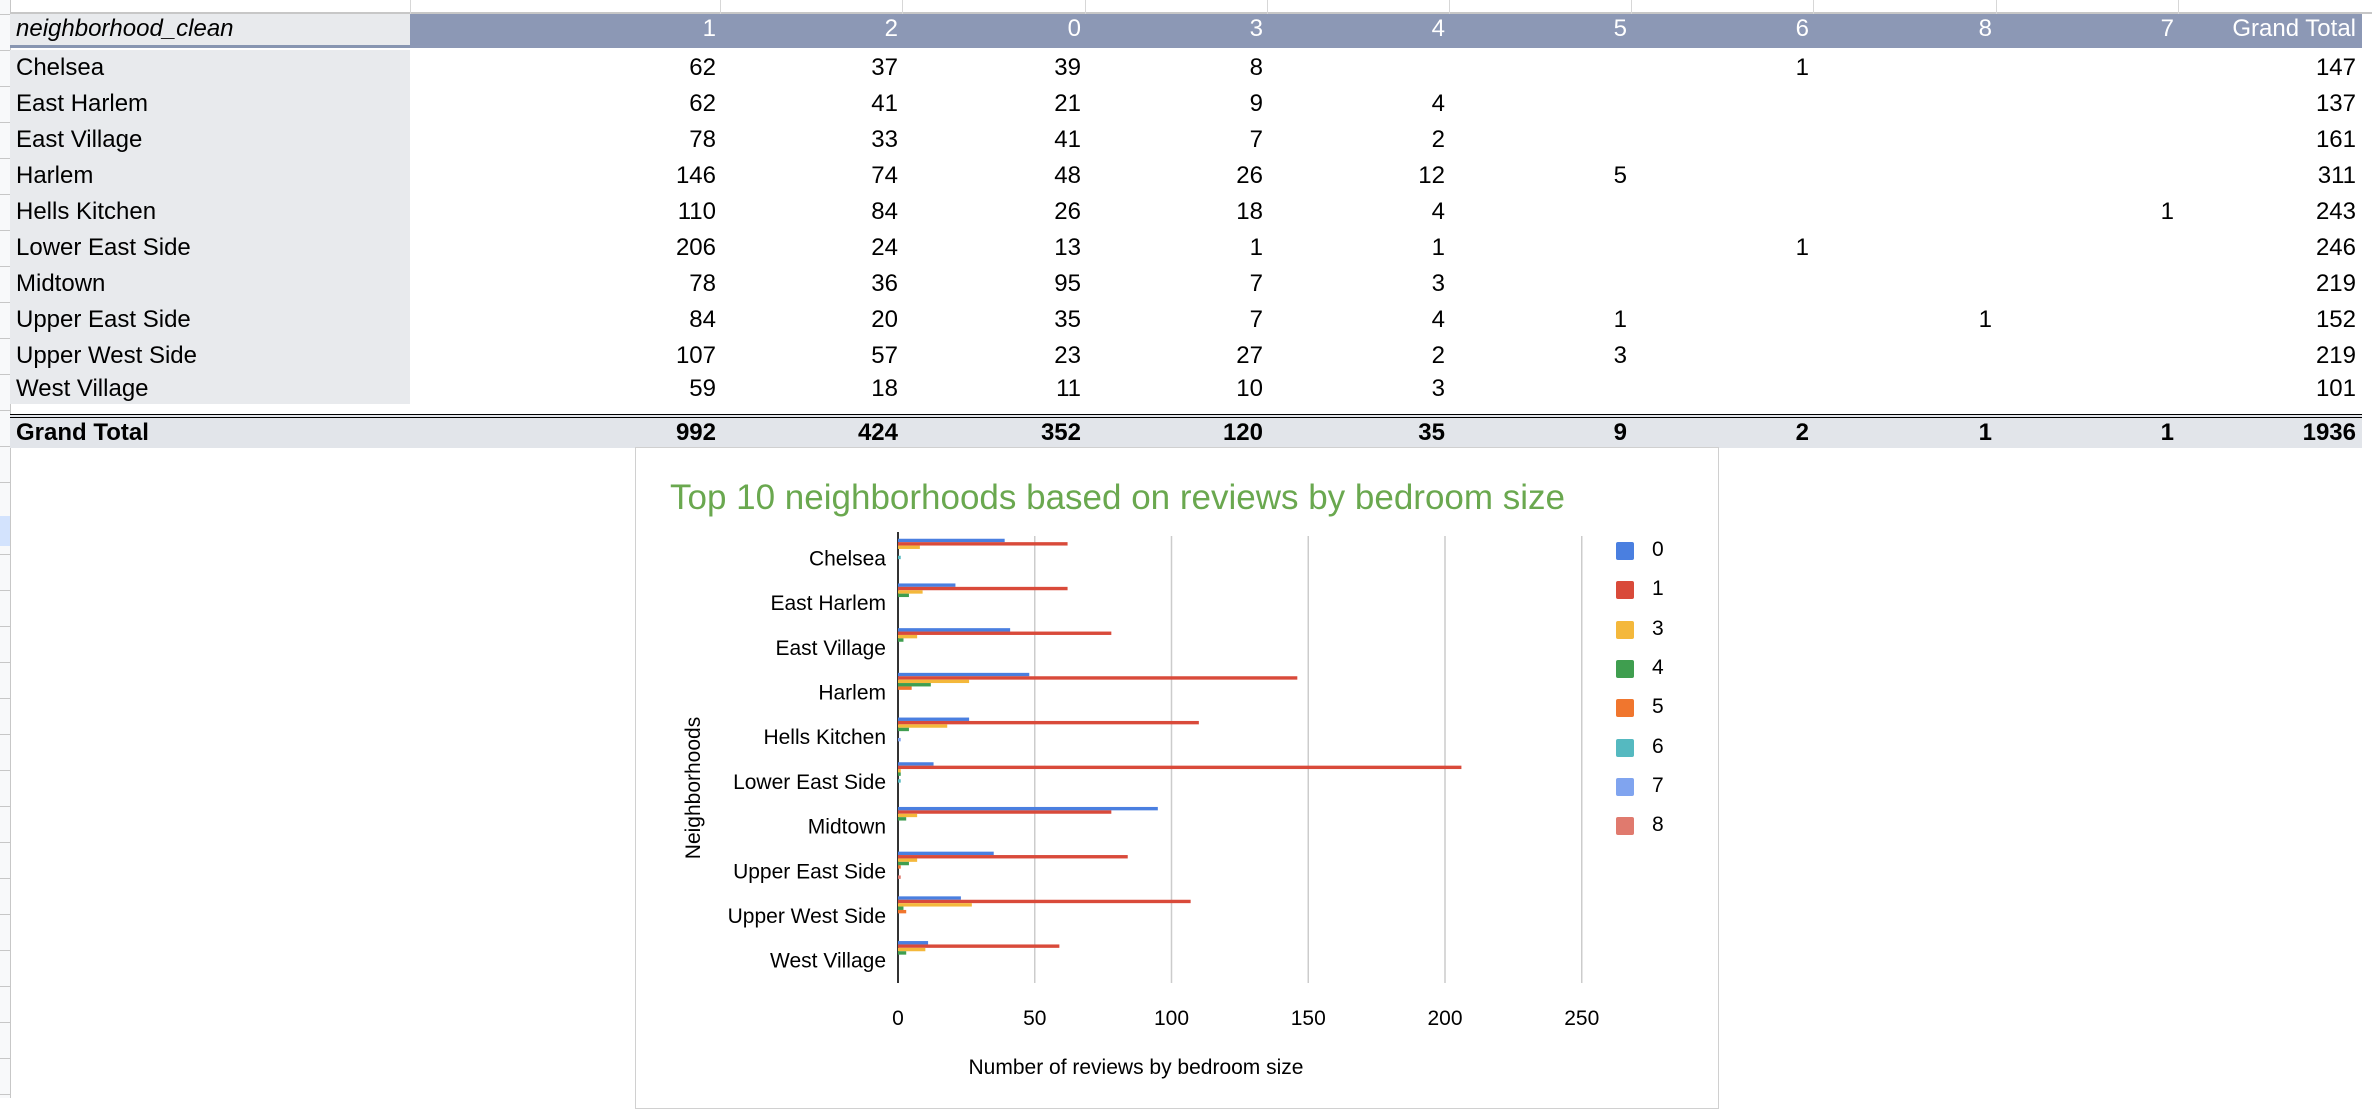  Describe the element at coordinates (702, 103) in the screenshot. I see `pivot-value-cell: 62` at that location.